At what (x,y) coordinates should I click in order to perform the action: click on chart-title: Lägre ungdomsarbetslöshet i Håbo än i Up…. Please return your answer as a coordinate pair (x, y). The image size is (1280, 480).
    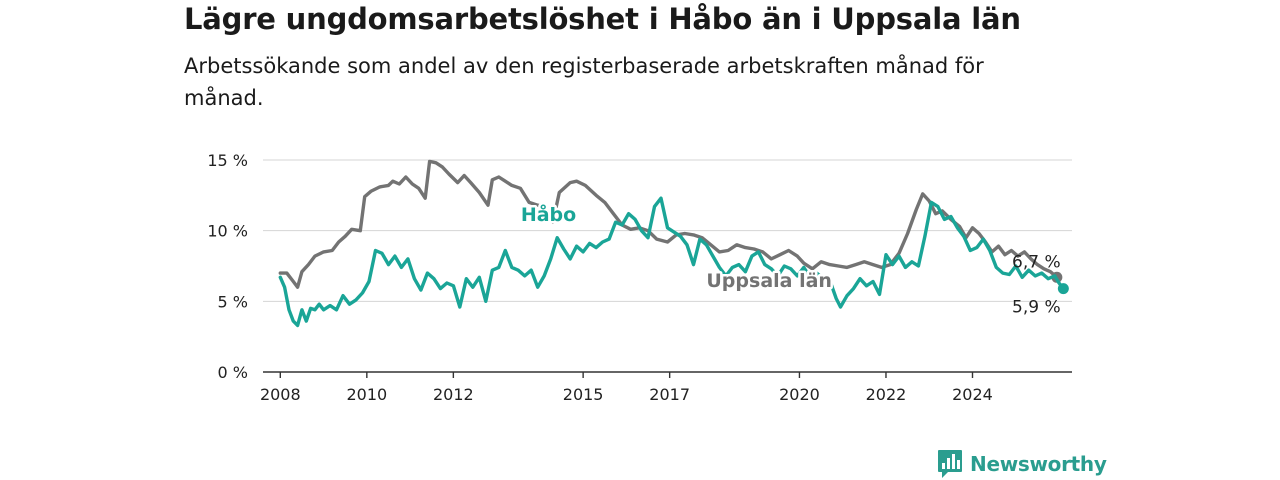
    Looking at the image, I should click on (602, 19).